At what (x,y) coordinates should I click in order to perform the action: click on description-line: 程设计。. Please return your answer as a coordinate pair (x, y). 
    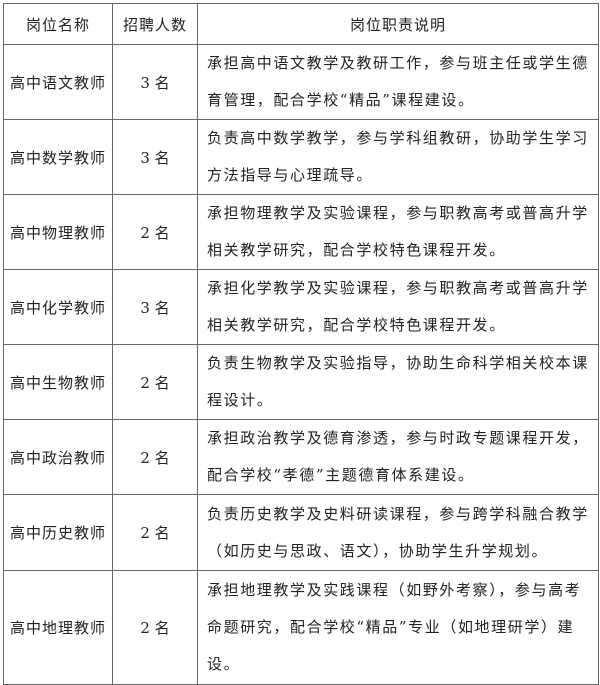
    Looking at the image, I should click on (240, 400).